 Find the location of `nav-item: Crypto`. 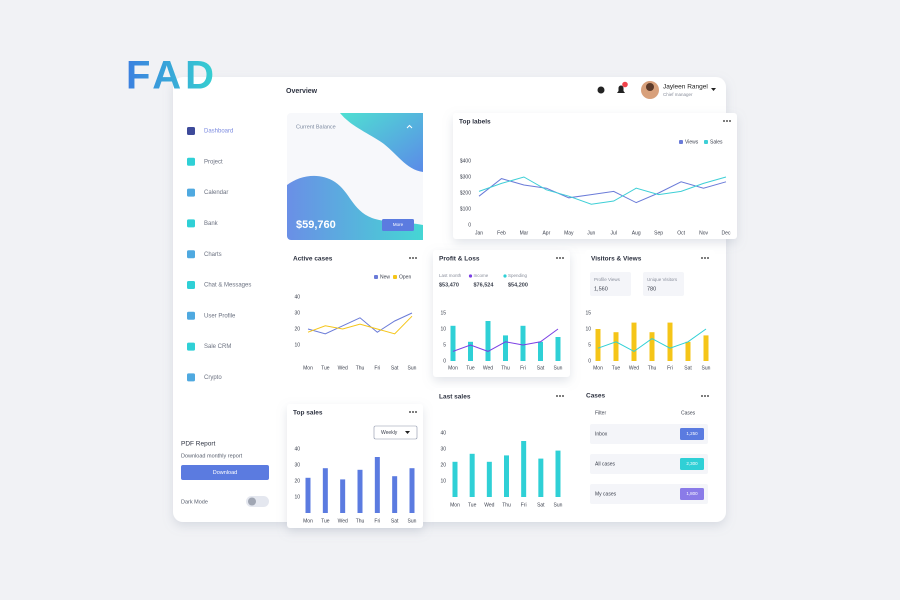

nav-item: Crypto is located at coordinates (213, 378).